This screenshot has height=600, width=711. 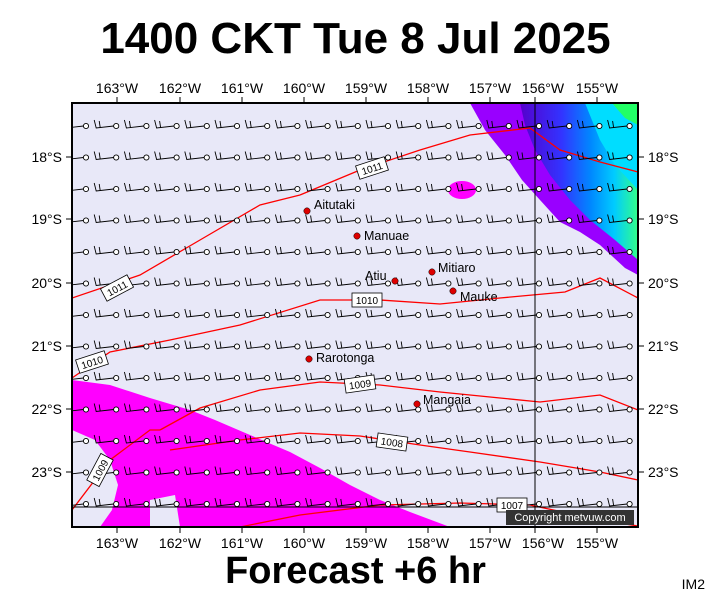 What do you see at coordinates (117, 88) in the screenshot?
I see `lon-tick-top: 163°W` at bounding box center [117, 88].